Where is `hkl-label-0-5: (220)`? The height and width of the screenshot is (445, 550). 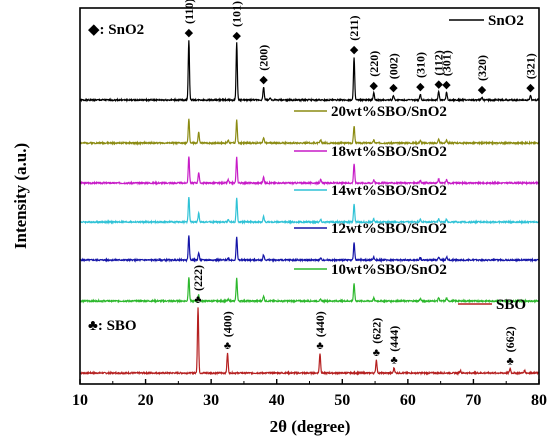
hkl-label-0-5: (220) is located at coordinates (374, 64).